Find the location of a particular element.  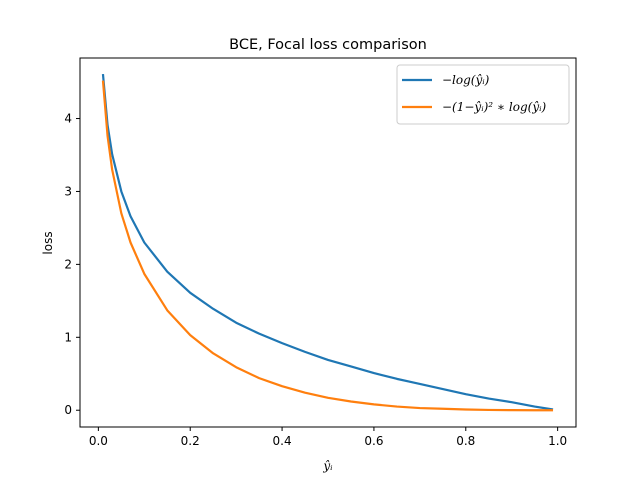

y-tick-label: 4 is located at coordinates (68, 119).